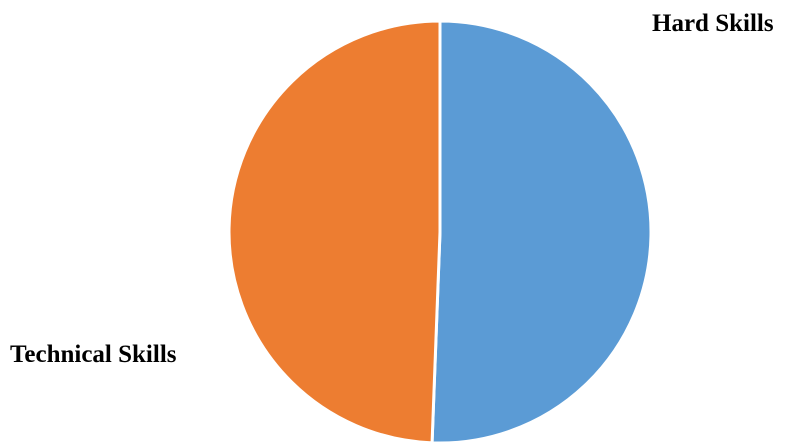  What do you see at coordinates (93, 354) in the screenshot?
I see `slice-label-technical-skills: Technical Skills` at bounding box center [93, 354].